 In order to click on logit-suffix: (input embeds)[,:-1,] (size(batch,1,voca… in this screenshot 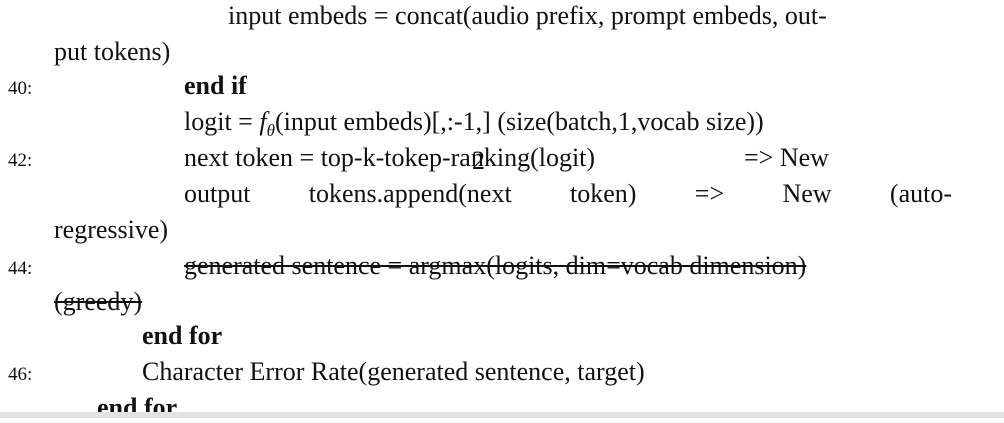, I will do `click(519, 121)`.